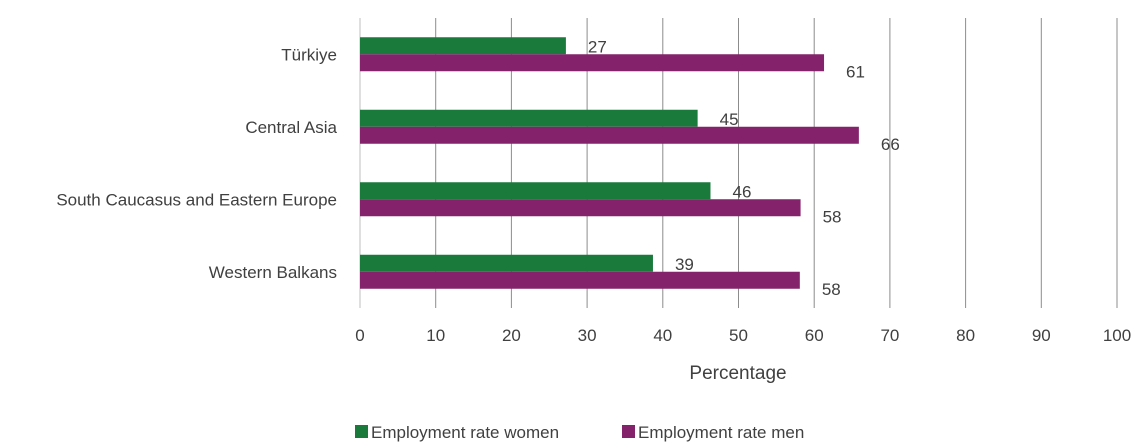 The image size is (1136, 448). What do you see at coordinates (814, 335) in the screenshot?
I see `x-tick-label-60: 60` at bounding box center [814, 335].